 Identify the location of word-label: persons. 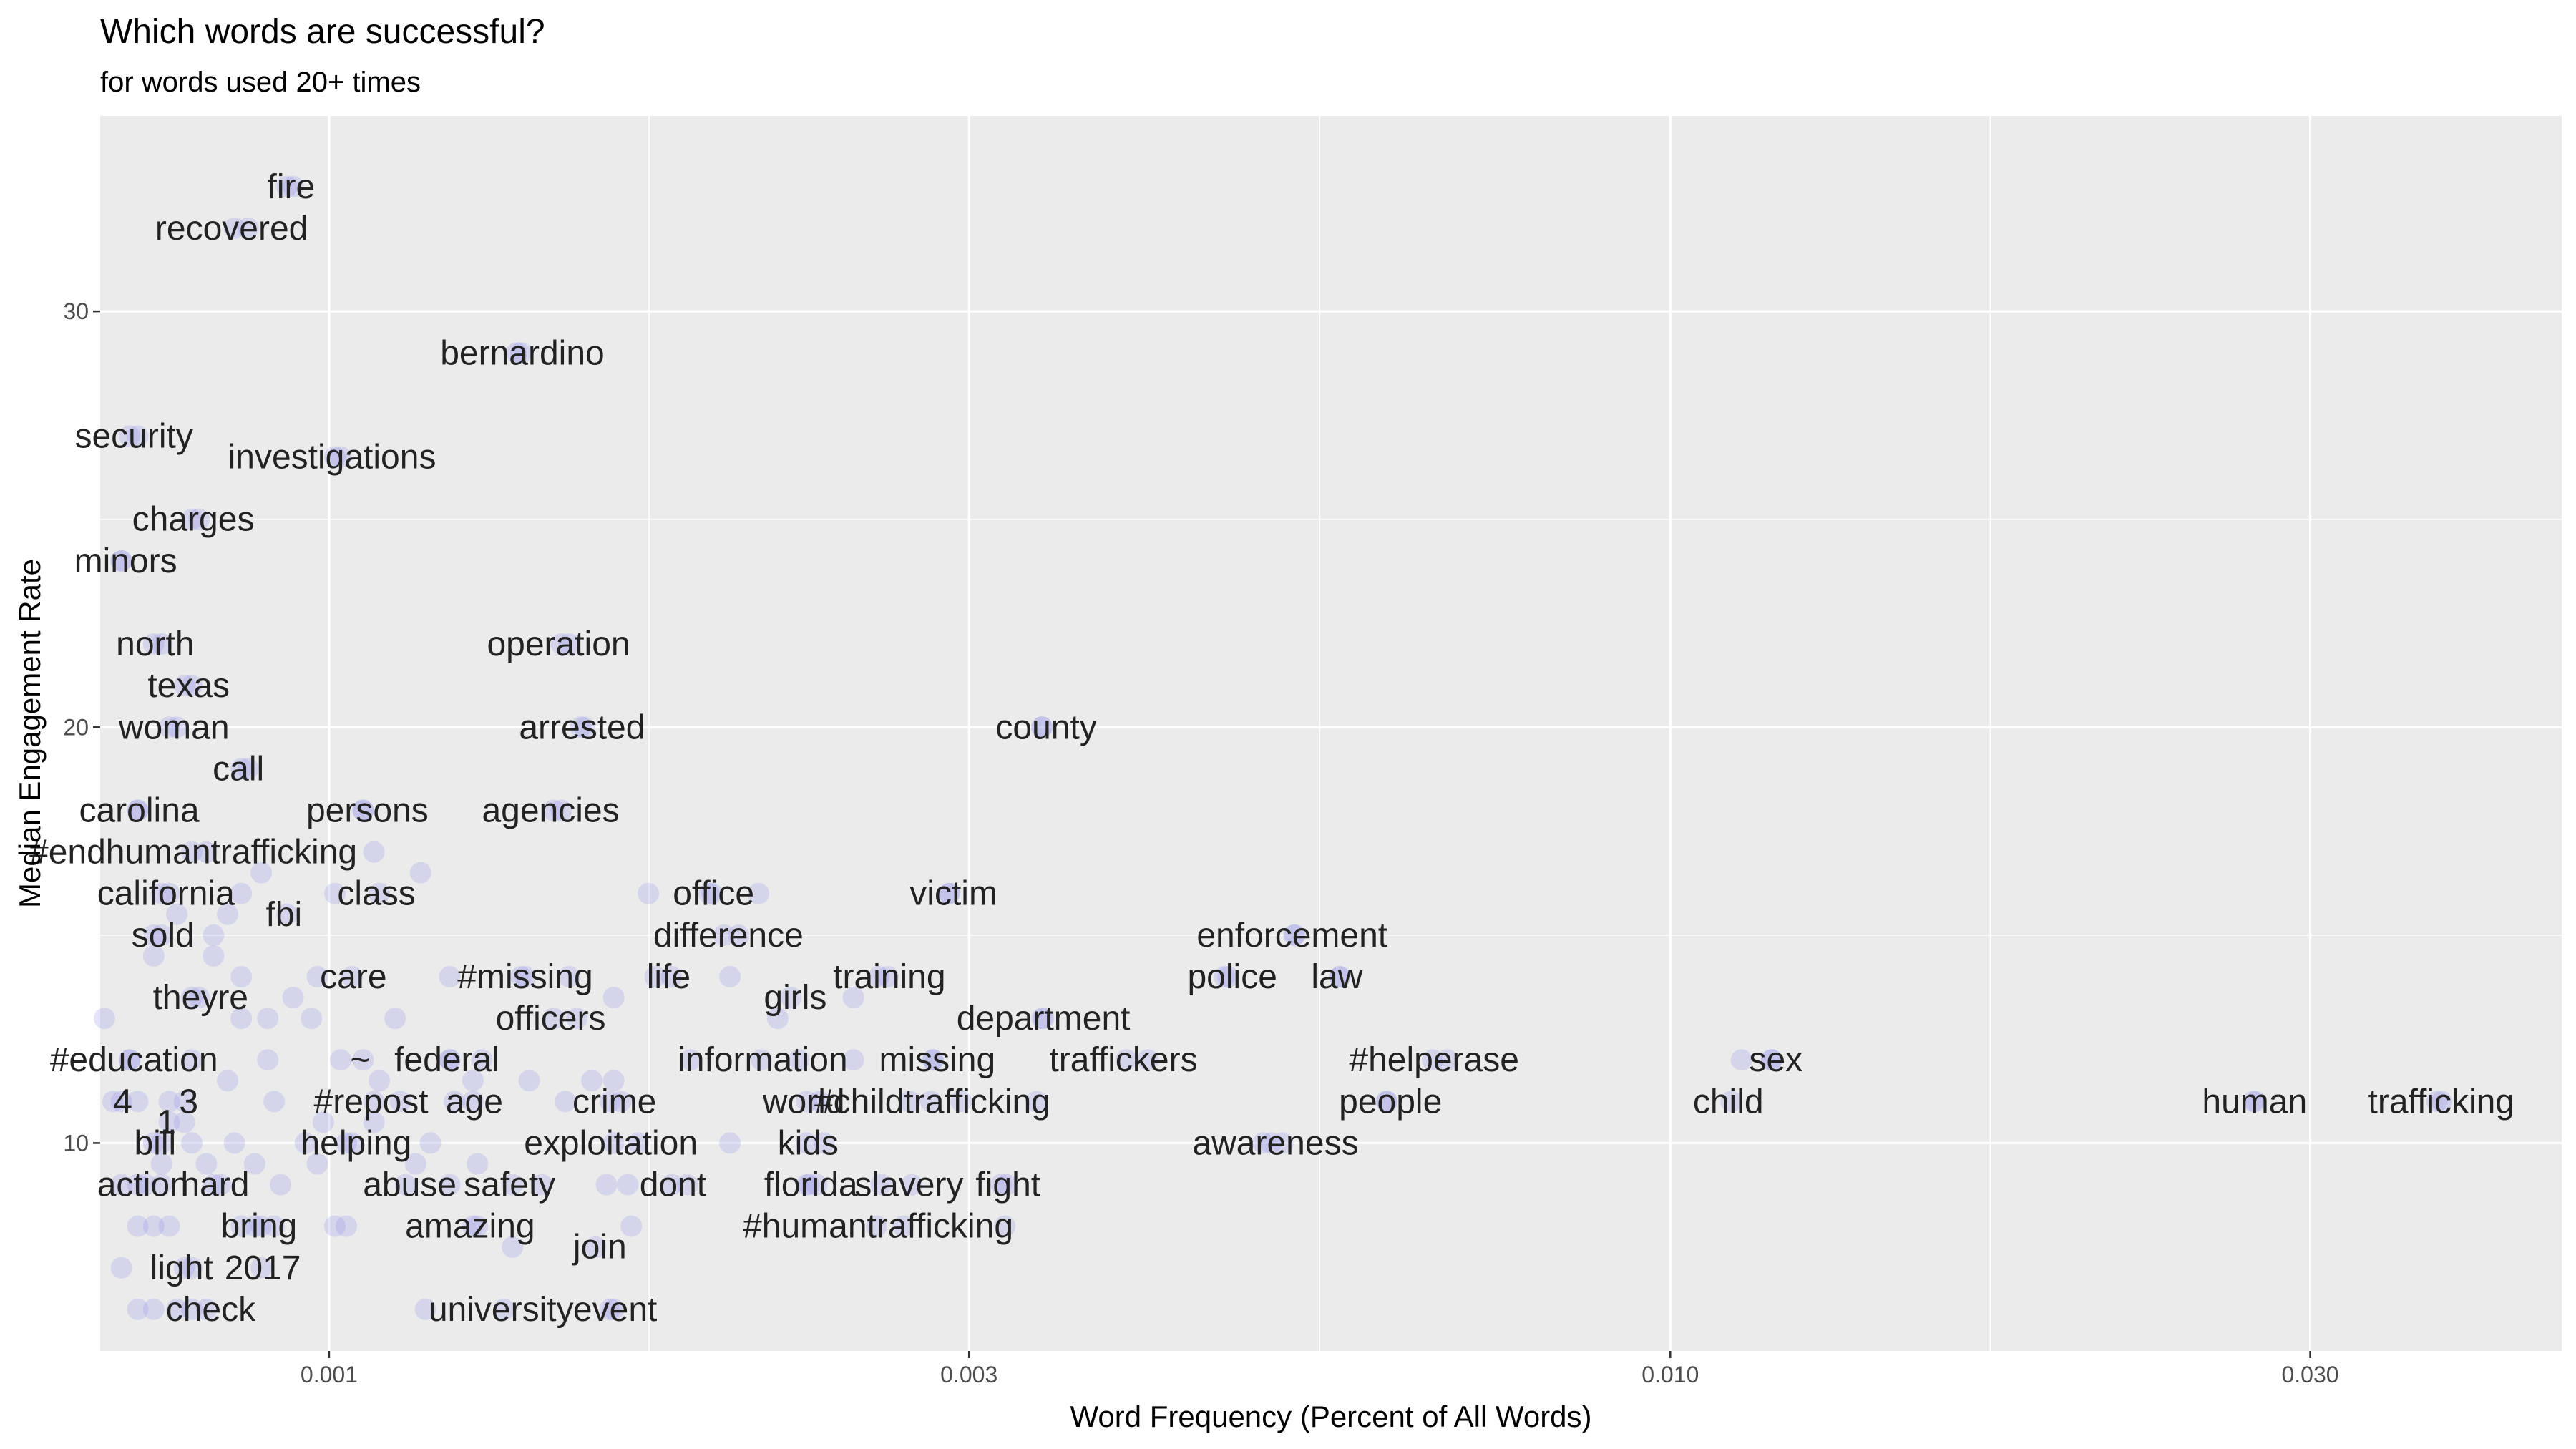
(367, 811).